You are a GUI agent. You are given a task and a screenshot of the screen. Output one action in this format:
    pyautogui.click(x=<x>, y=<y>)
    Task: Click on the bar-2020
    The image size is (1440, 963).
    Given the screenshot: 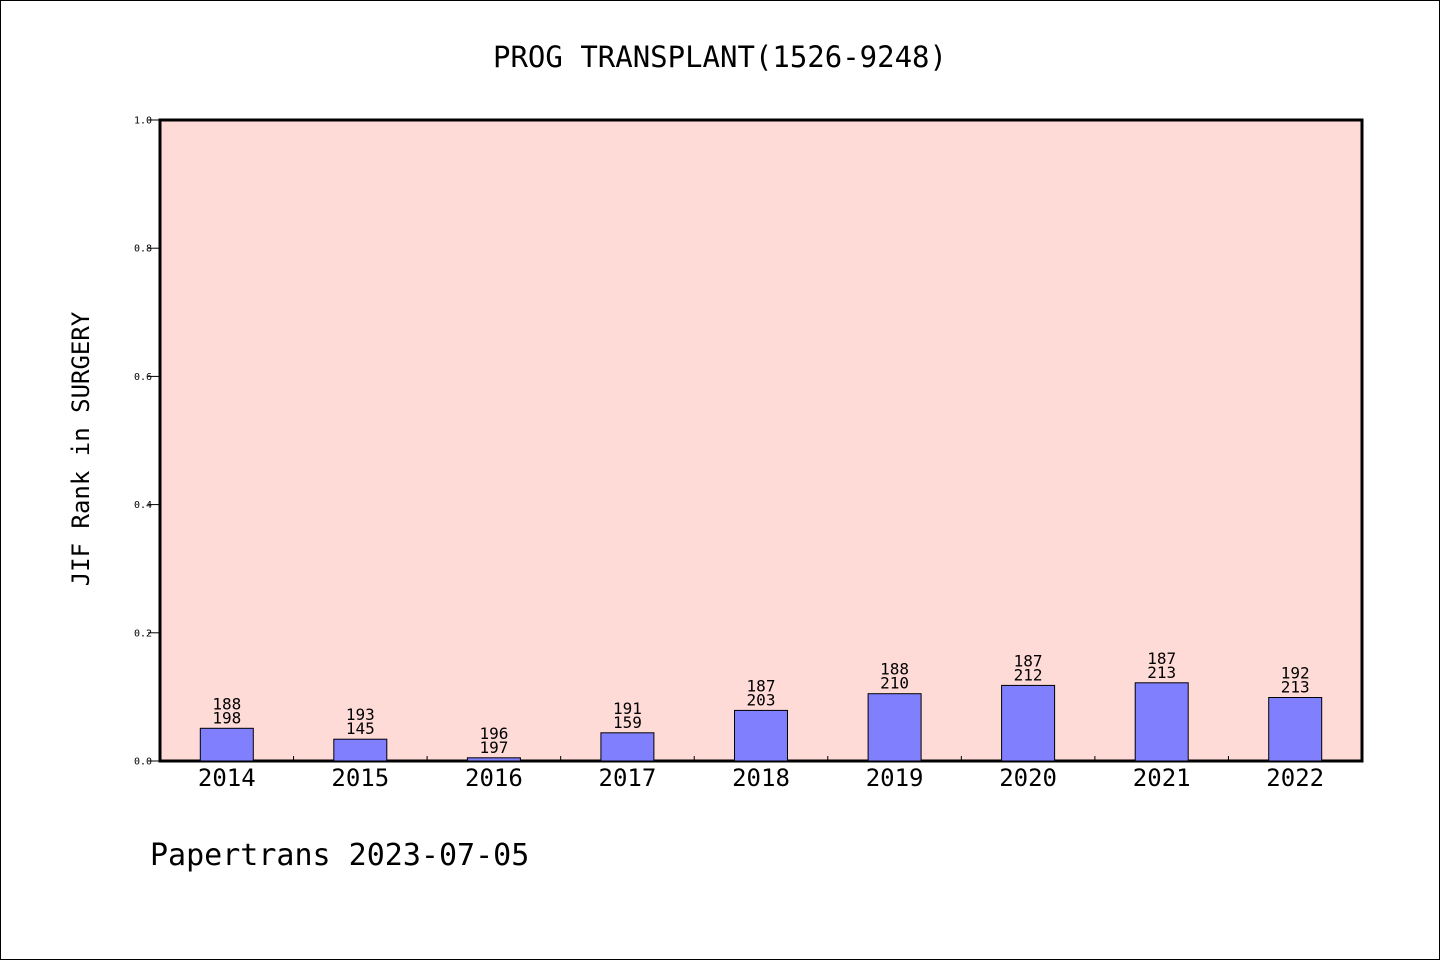 What is the action you would take?
    pyautogui.click(x=1028, y=723)
    